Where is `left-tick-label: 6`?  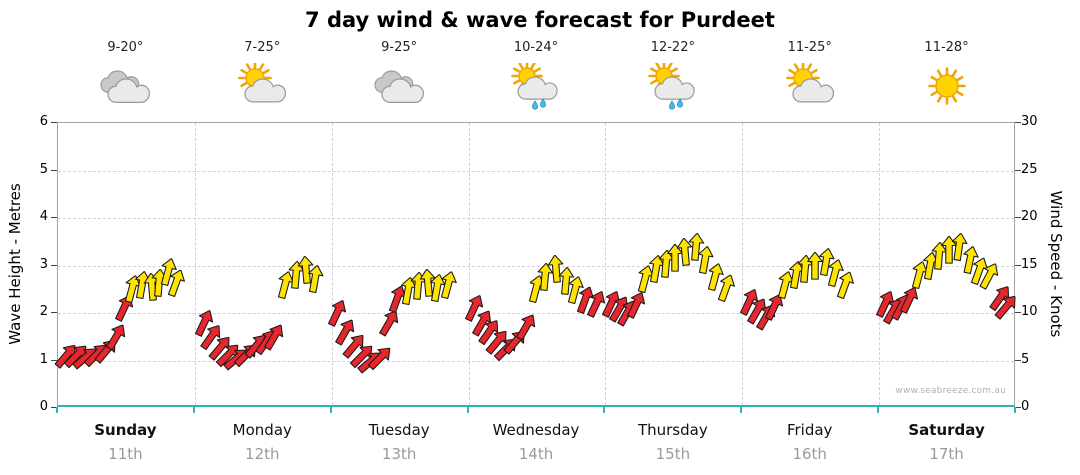 left-tick-label: 6 is located at coordinates (43, 121).